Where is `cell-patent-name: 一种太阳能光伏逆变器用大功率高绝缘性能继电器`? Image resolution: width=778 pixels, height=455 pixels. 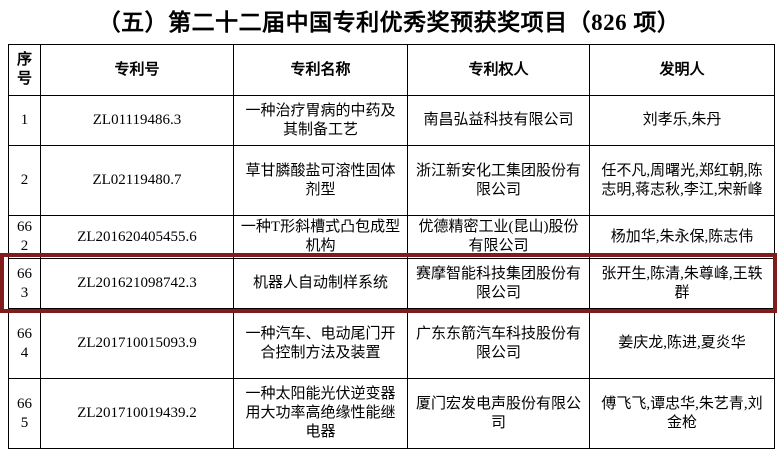 cell-patent-name: 一种太阳能光伏逆变器用大功率高绝缘性能继电器 is located at coordinates (320, 413).